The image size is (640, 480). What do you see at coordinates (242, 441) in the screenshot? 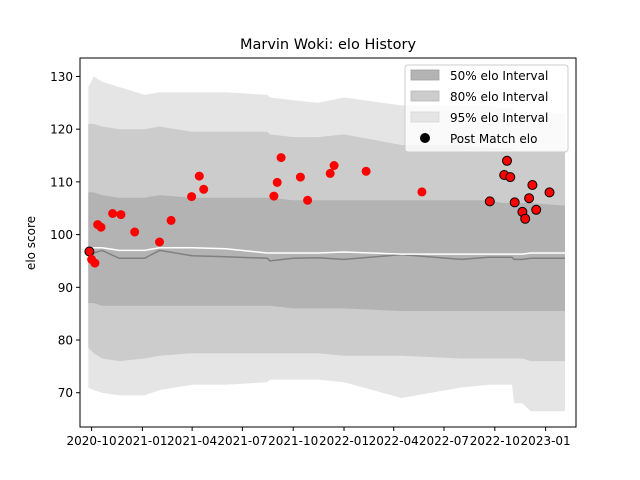
I see `x-tick-label: 2021-07` at bounding box center [242, 441].